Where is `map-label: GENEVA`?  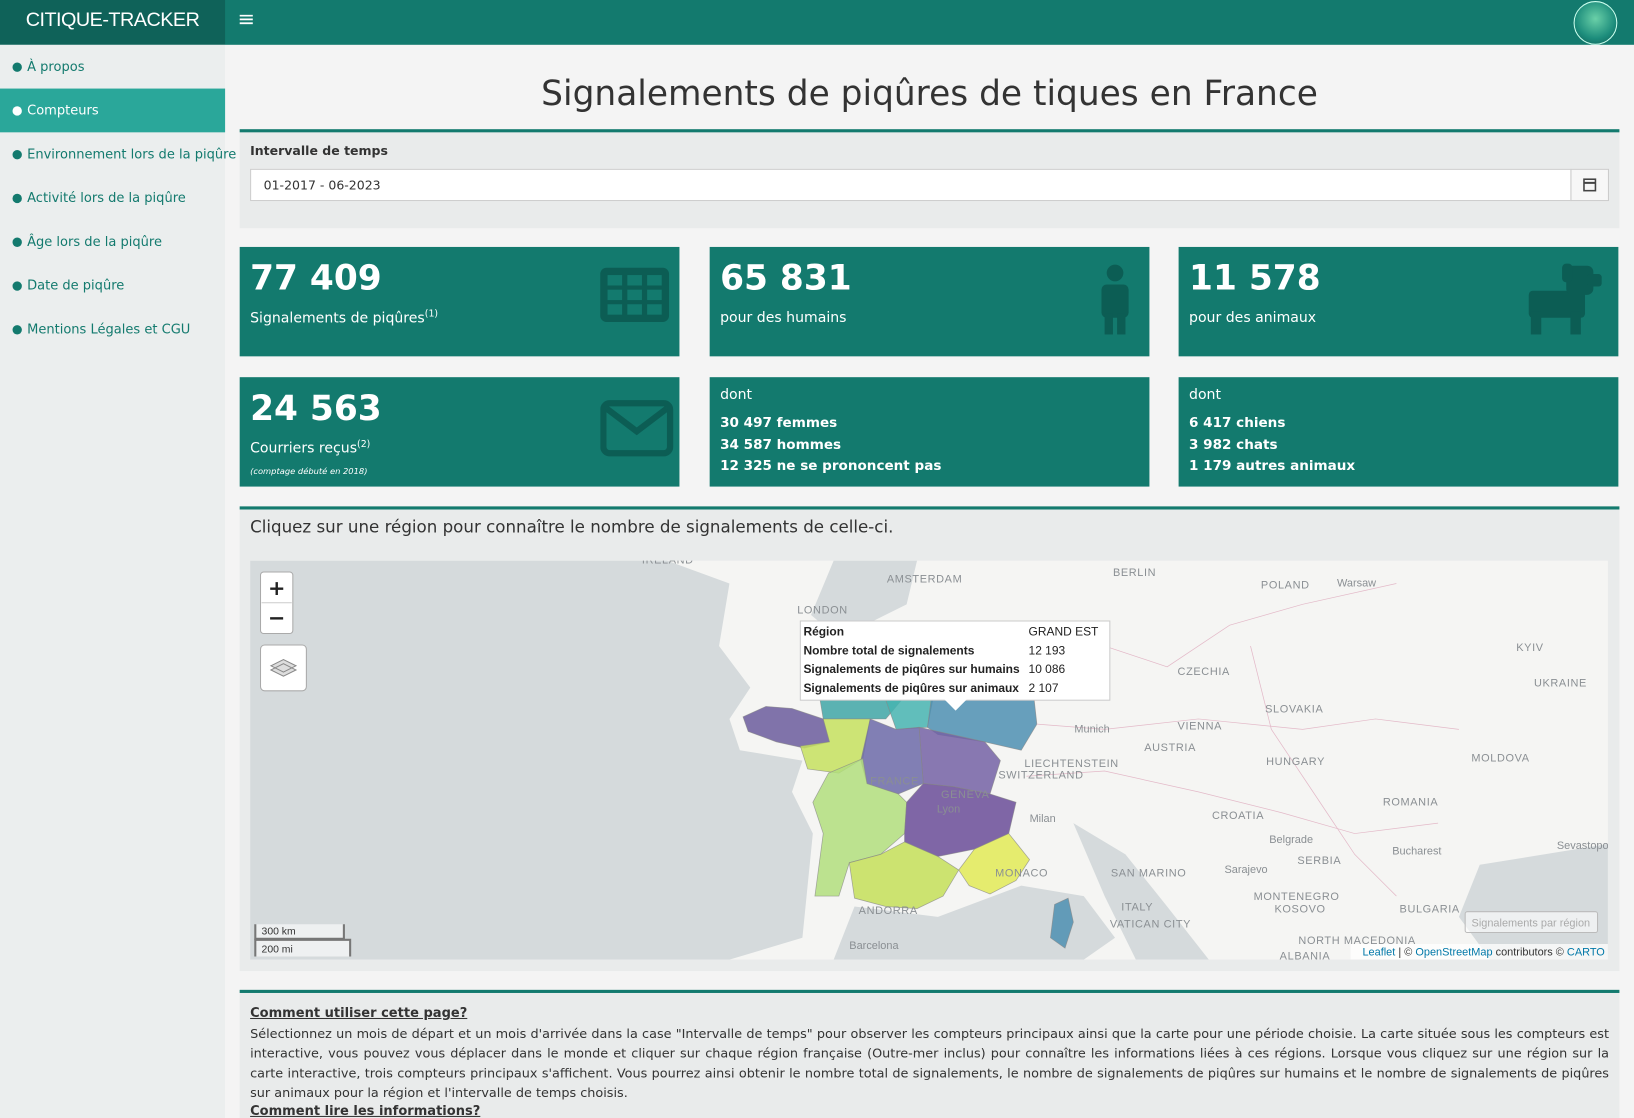
map-label: GENEVA is located at coordinates (965, 795).